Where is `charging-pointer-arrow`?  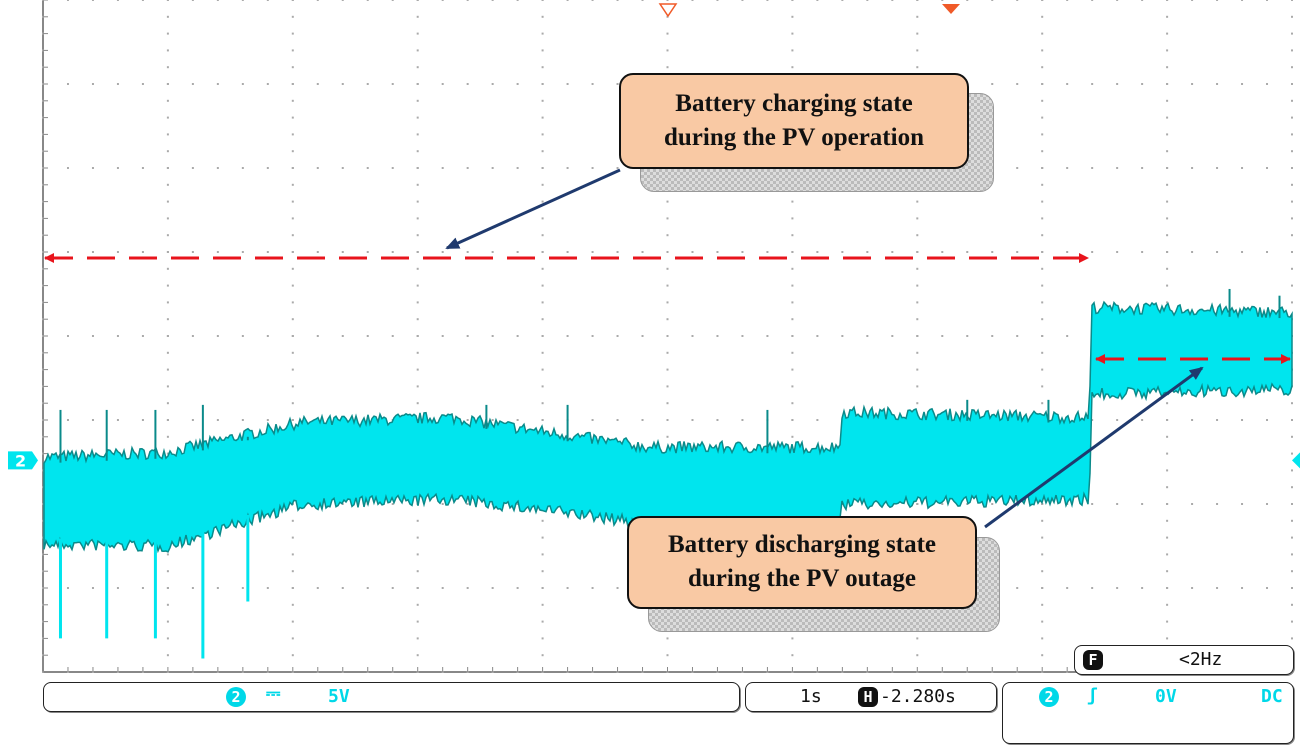
charging-pointer-arrow is located at coordinates (533, 209).